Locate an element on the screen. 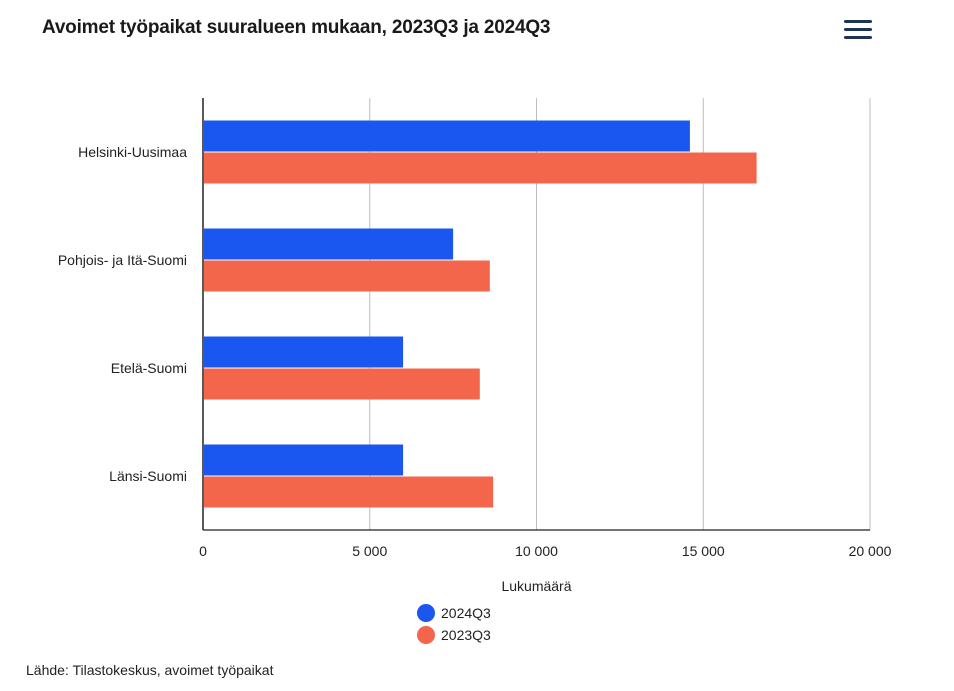  legend-item: 2024Q3 is located at coordinates (454, 613).